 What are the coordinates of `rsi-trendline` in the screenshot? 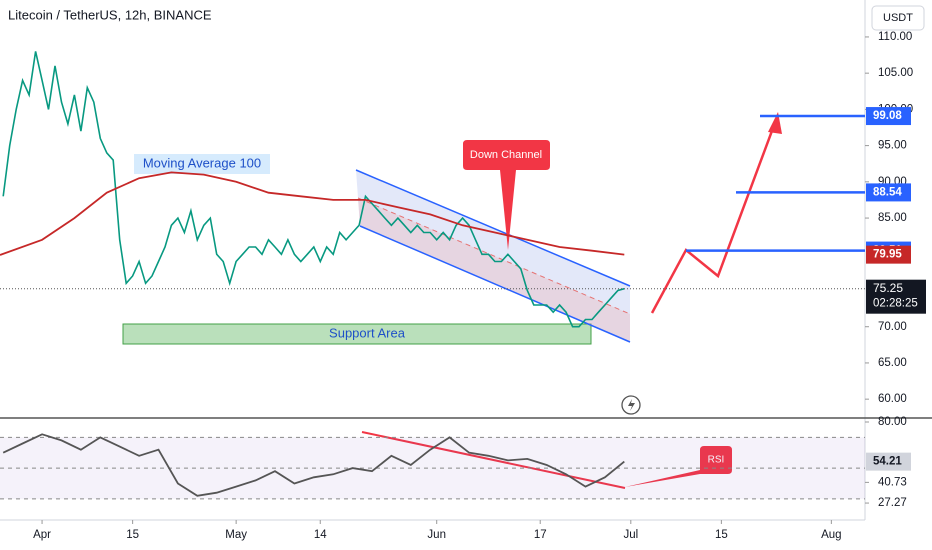 It's located at (493, 460).